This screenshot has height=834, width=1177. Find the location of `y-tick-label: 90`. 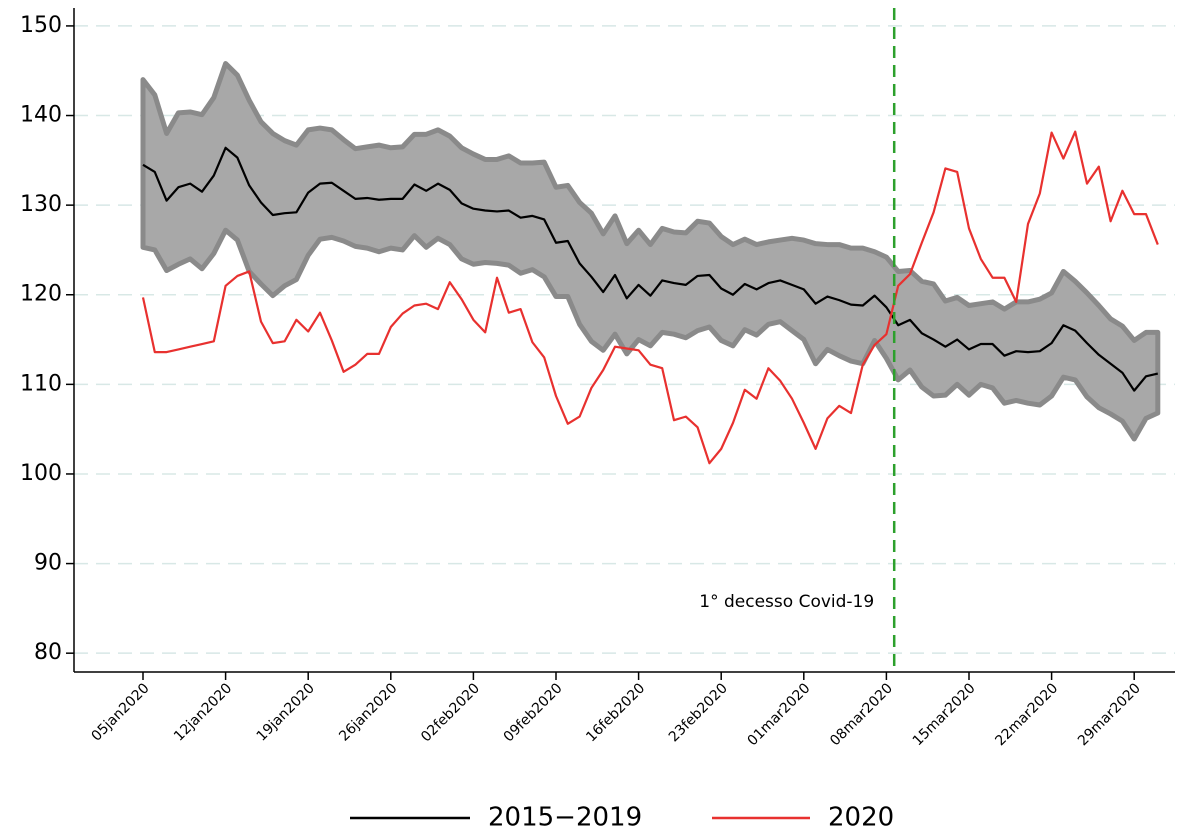

y-tick-label: 90 is located at coordinates (48, 563).